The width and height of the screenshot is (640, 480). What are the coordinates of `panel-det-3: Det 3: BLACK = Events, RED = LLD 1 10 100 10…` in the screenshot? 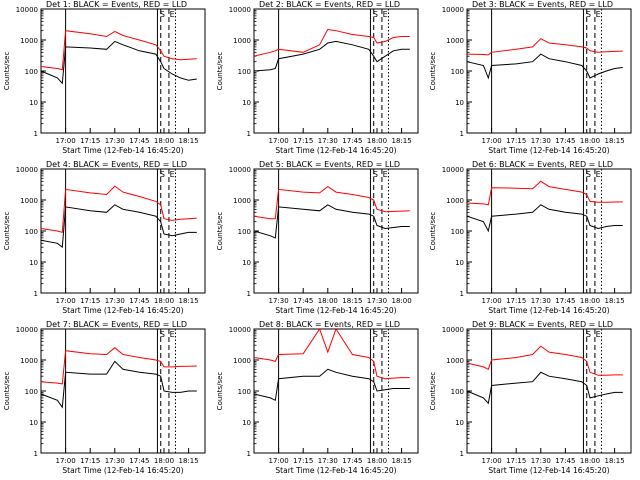 It's located at (530, 77).